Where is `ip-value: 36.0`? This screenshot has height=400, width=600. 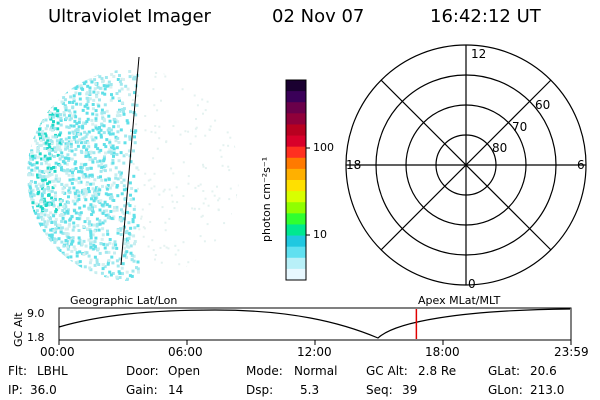 ip-value: 36.0 is located at coordinates (43, 390).